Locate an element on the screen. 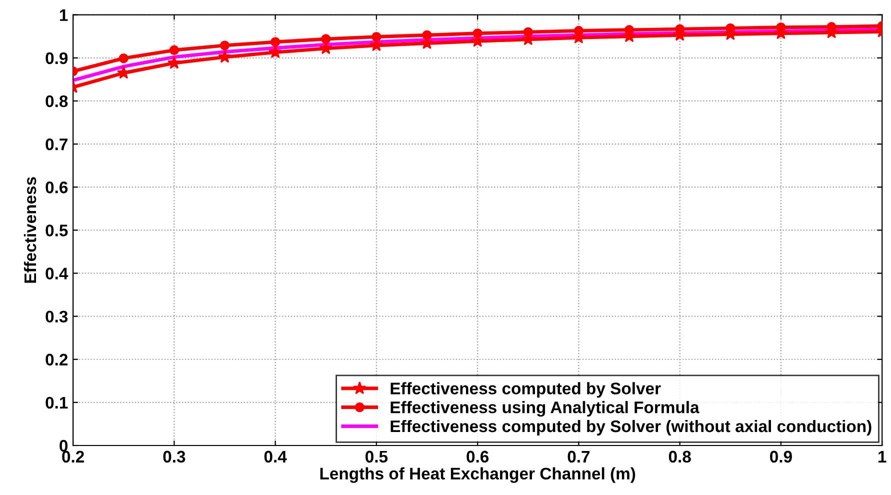  x-tick-label: 0.4 is located at coordinates (275, 456).